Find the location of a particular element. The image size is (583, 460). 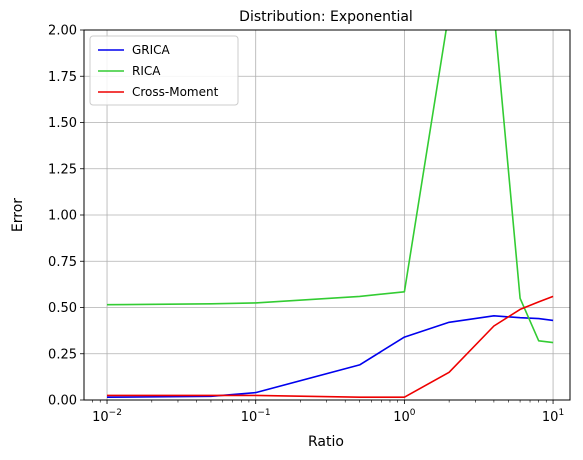

x-tick-label: 10¹ is located at coordinates (553, 416).